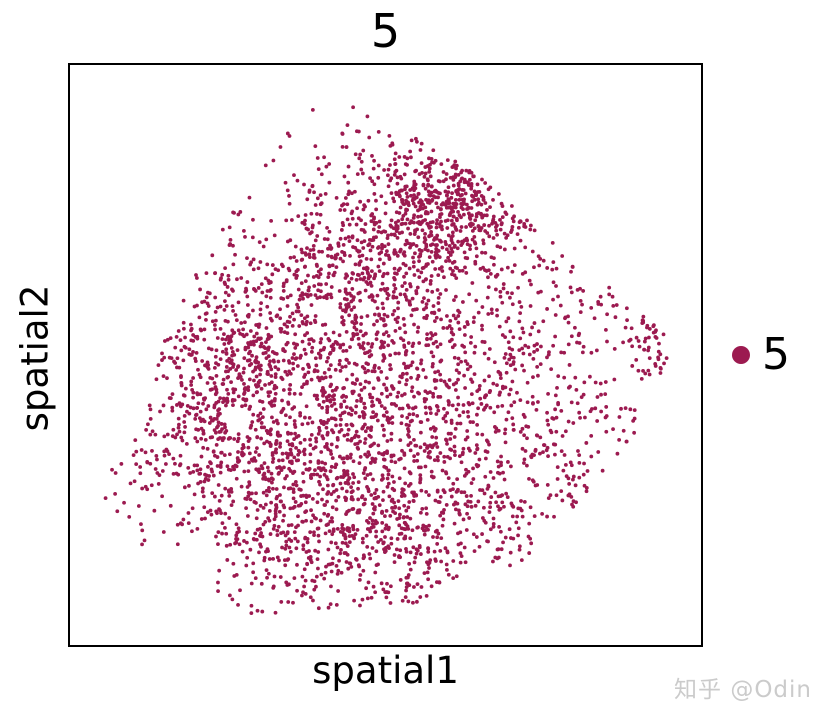 Image resolution: width=823 pixels, height=716 pixels. What do you see at coordinates (385, 31) in the screenshot?
I see `plot-title: 5` at bounding box center [385, 31].